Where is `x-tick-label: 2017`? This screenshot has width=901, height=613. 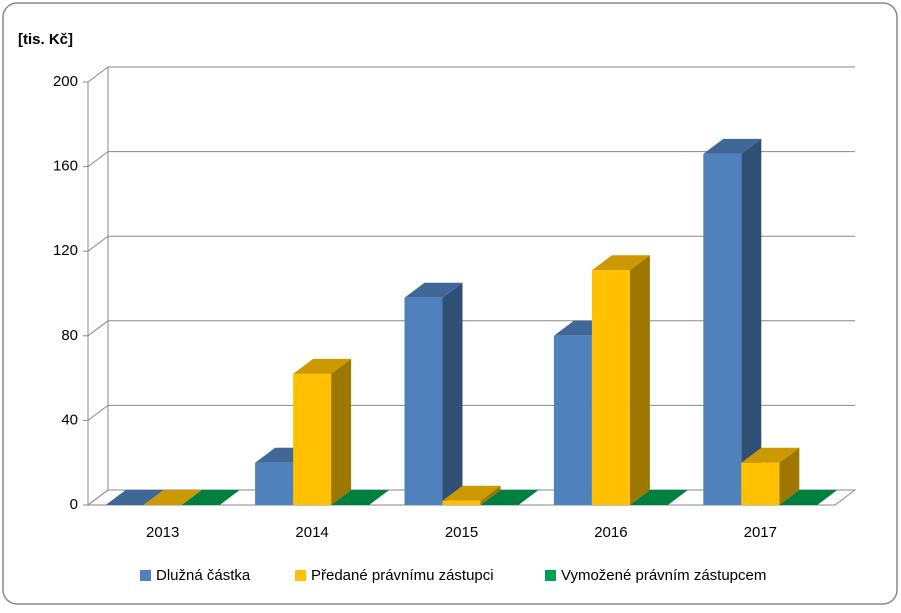
x-tick-label: 2017 is located at coordinates (760, 532).